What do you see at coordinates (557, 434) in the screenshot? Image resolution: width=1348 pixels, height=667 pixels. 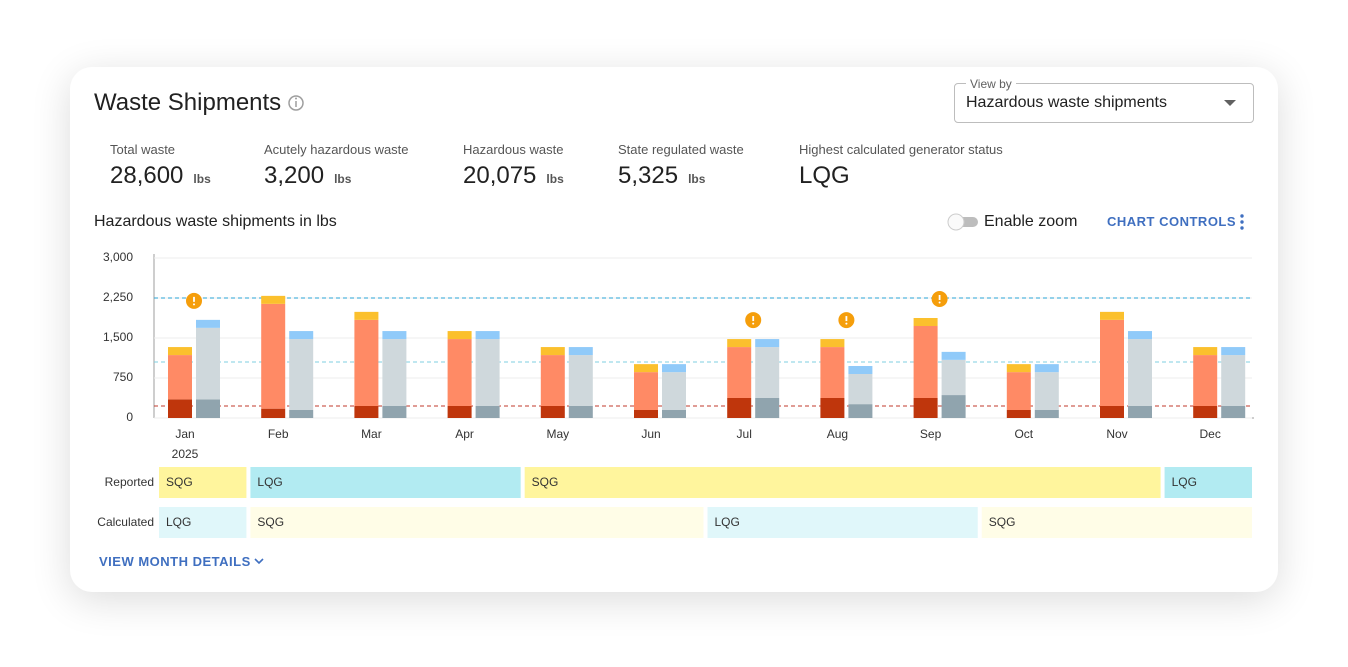 I see `x-tick-label: May` at bounding box center [557, 434].